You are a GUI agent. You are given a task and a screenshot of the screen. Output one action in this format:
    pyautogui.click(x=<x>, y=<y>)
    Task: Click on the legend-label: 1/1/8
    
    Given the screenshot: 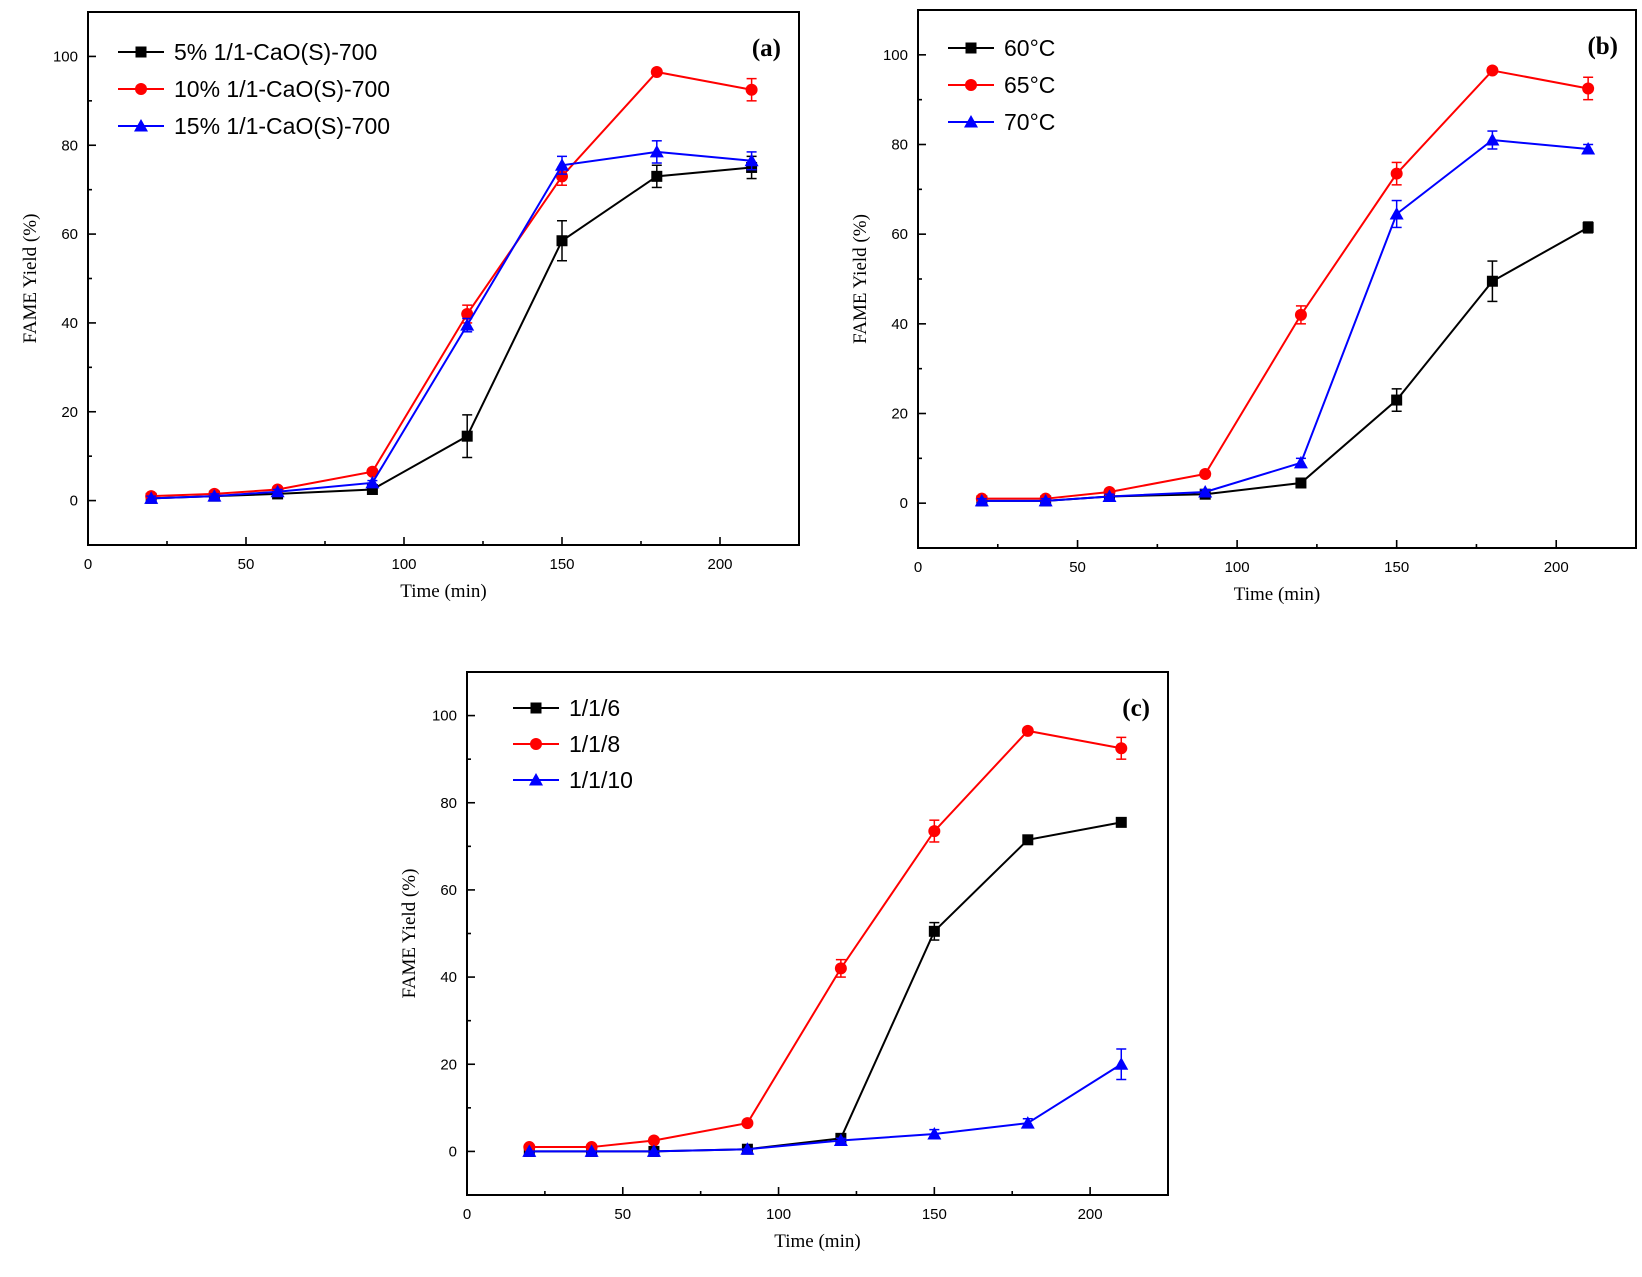 What is the action you would take?
    pyautogui.click(x=594, y=744)
    